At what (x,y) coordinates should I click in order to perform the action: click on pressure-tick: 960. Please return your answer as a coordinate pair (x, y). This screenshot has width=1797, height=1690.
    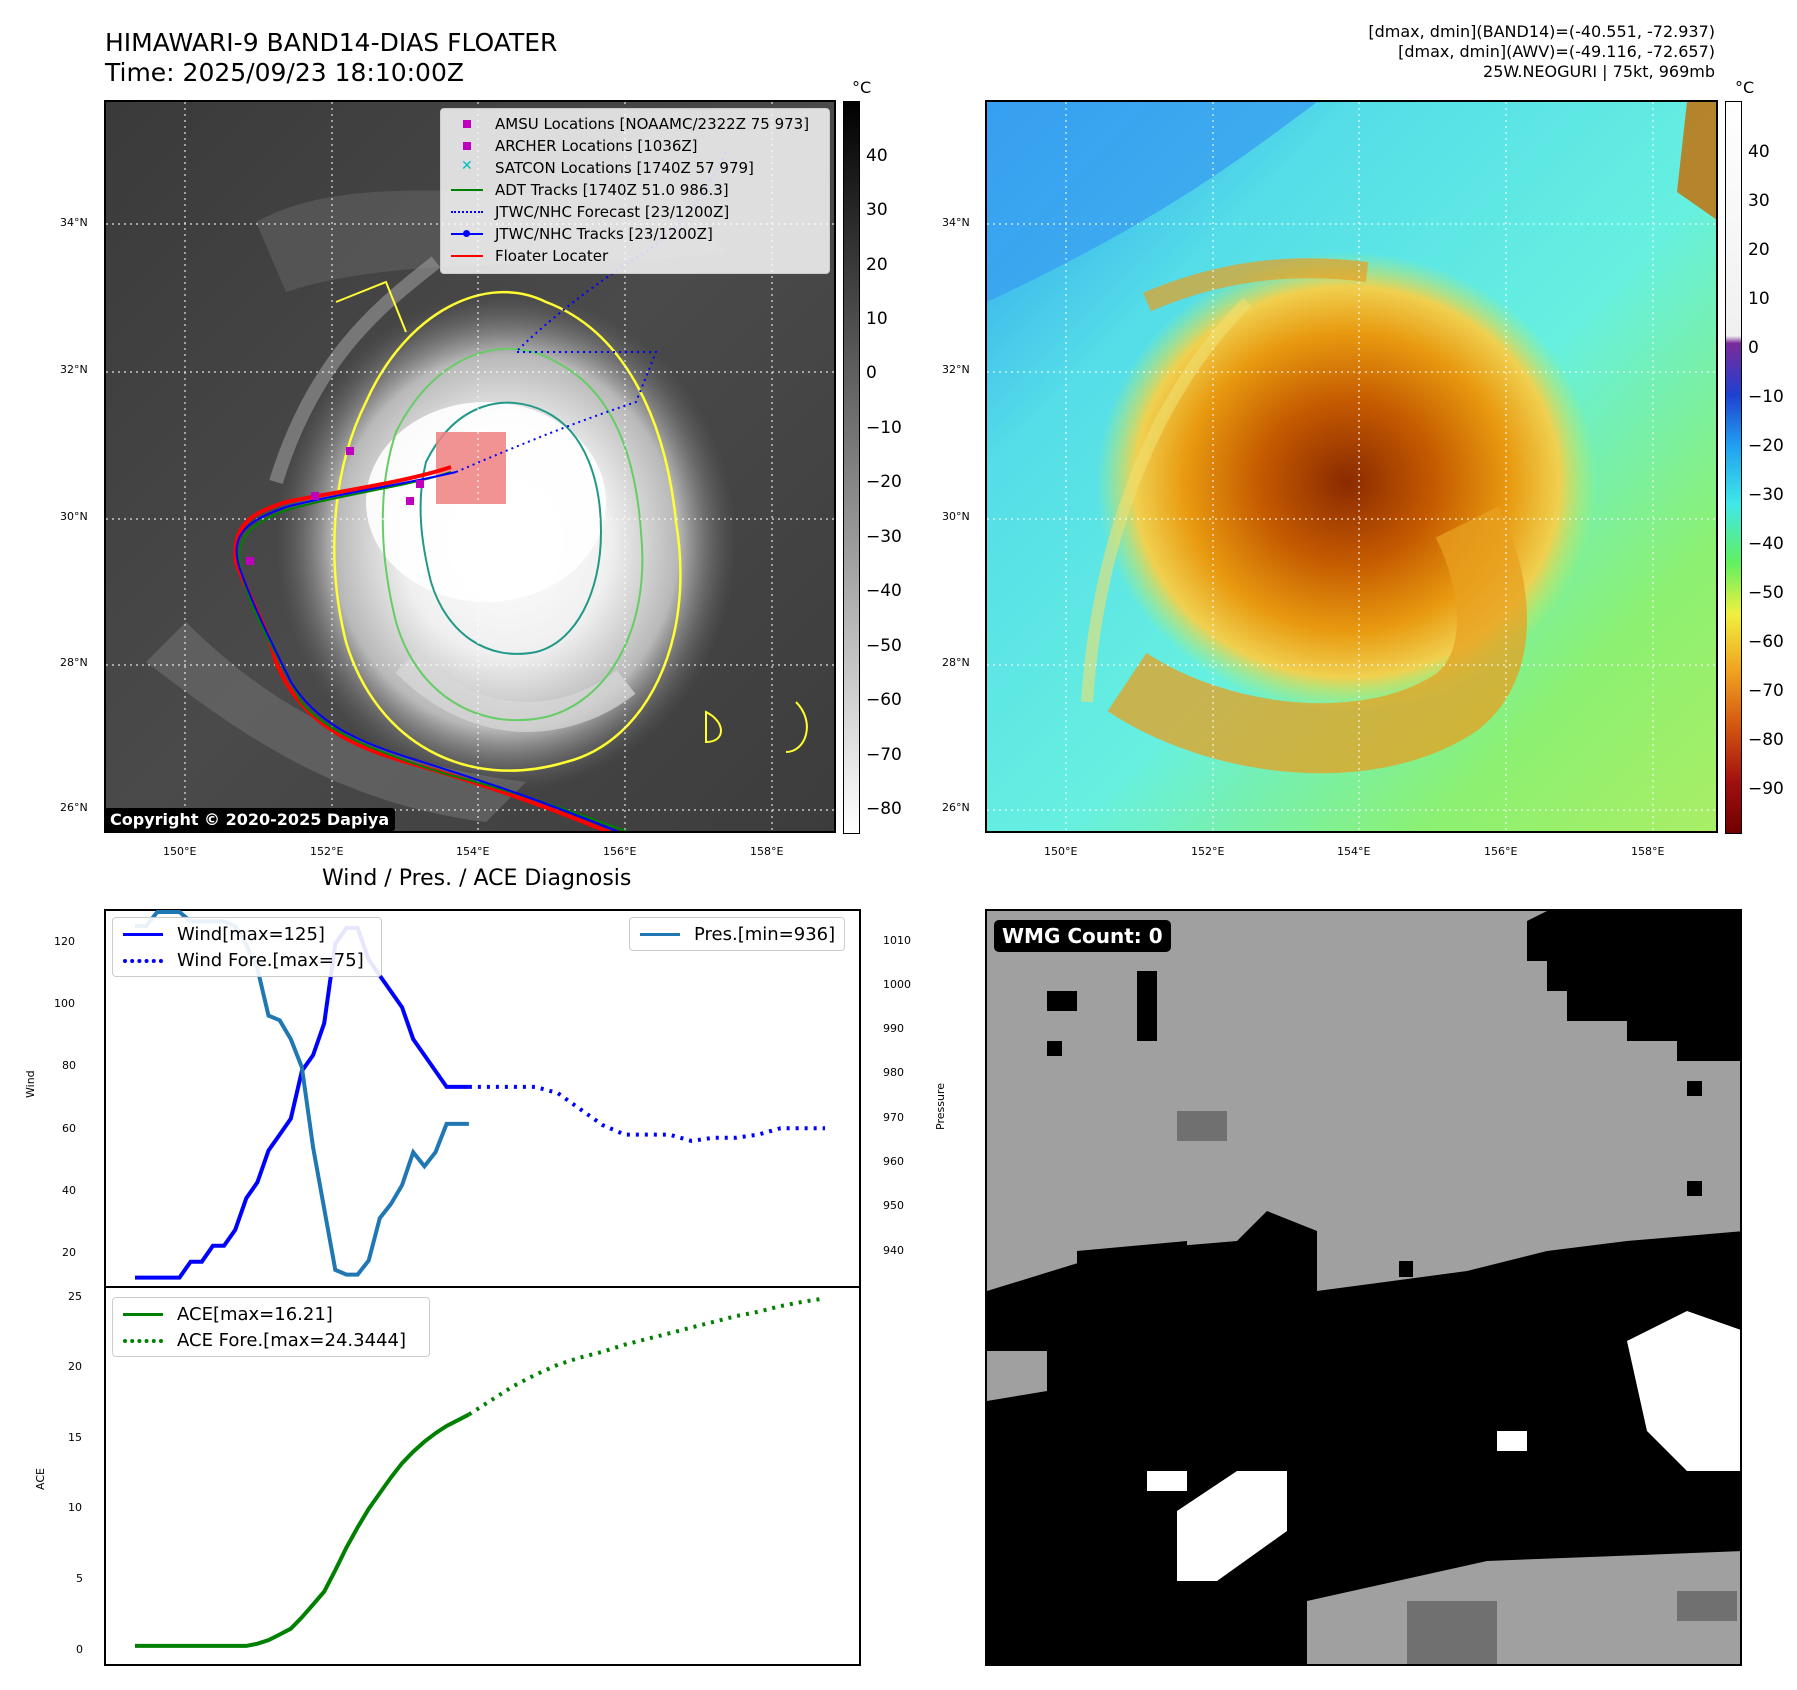
    Looking at the image, I should click on (893, 1161).